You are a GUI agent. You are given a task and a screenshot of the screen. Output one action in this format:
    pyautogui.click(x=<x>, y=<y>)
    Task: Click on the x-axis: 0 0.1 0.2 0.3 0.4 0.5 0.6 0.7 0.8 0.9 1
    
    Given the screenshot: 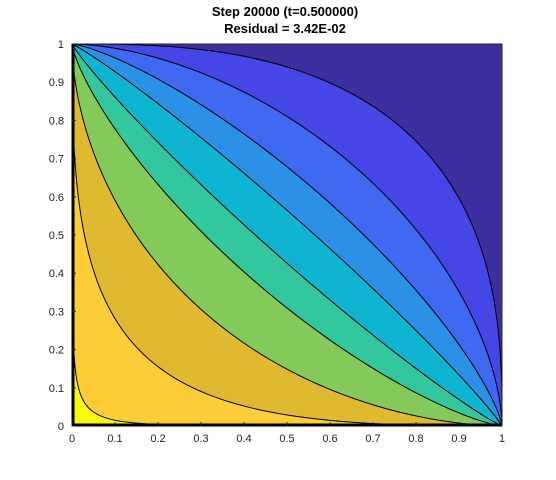 What is the action you would take?
    pyautogui.click(x=287, y=433)
    